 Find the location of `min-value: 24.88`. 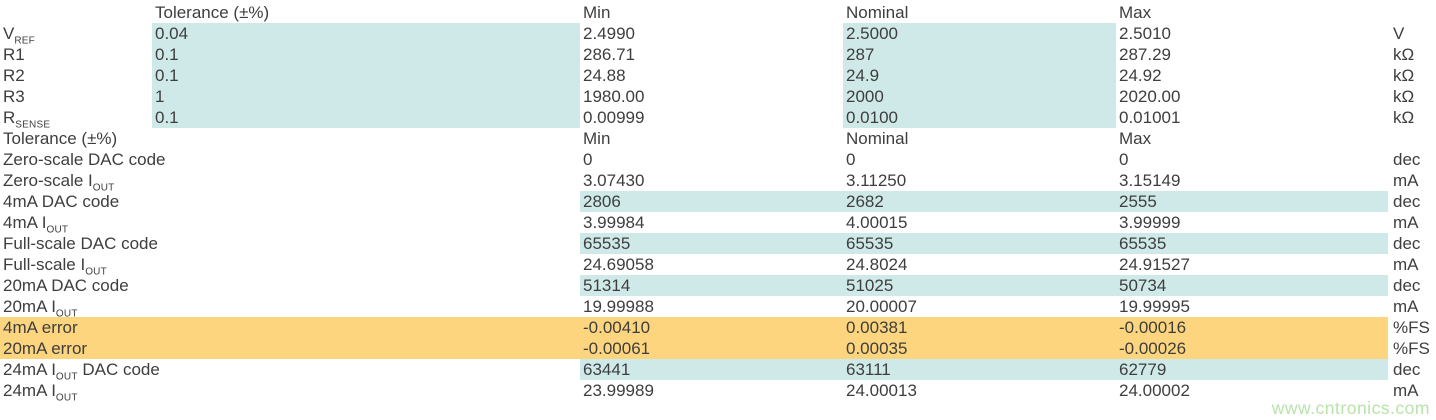

min-value: 24.88 is located at coordinates (604, 75).